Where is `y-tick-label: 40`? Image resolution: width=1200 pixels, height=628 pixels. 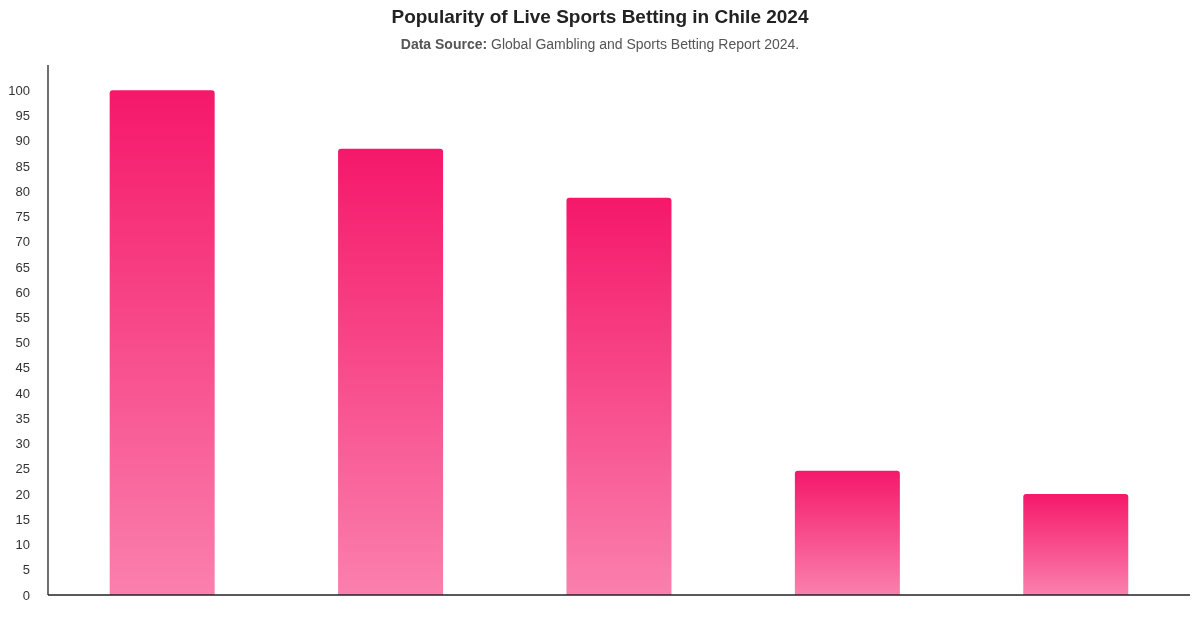 y-tick-label: 40 is located at coordinates (22, 393).